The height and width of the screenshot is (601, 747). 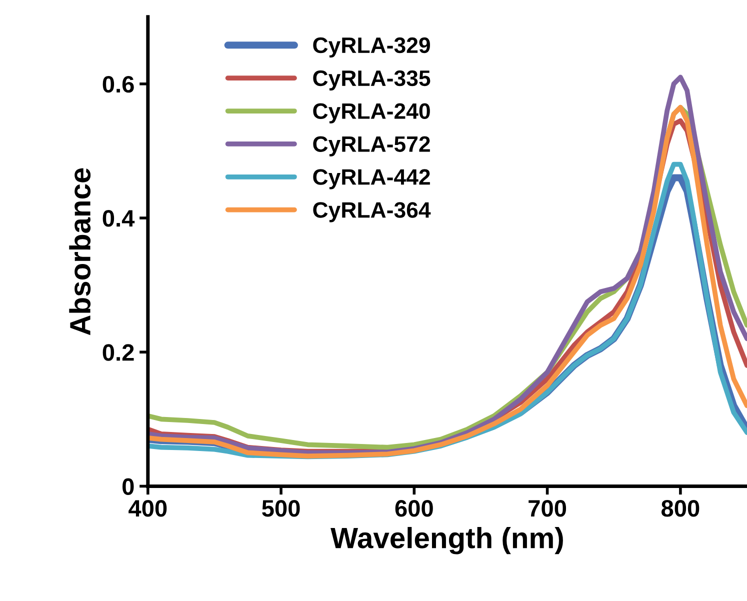 I want to click on legend-label: CyRLA-329, so click(x=371, y=47).